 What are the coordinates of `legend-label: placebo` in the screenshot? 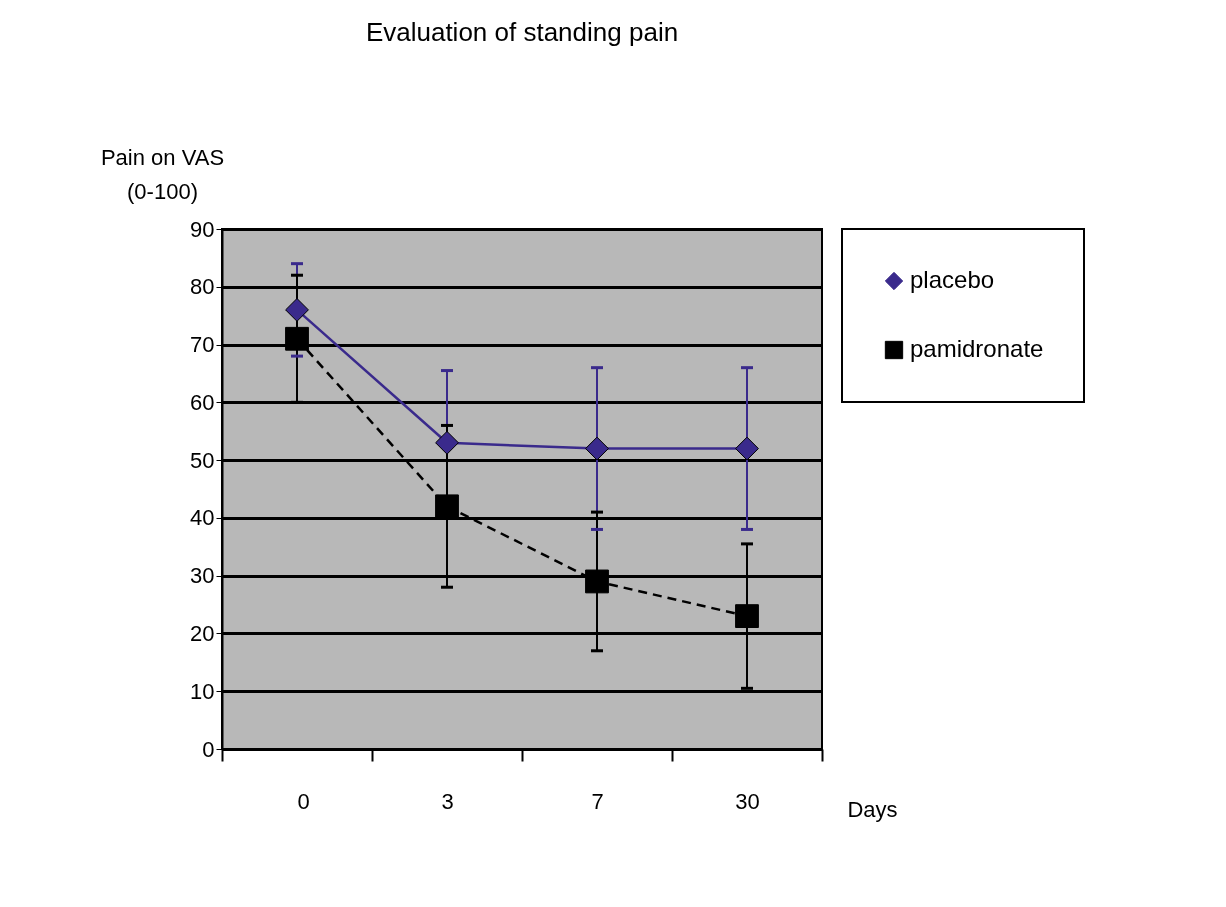 It's located at (952, 279).